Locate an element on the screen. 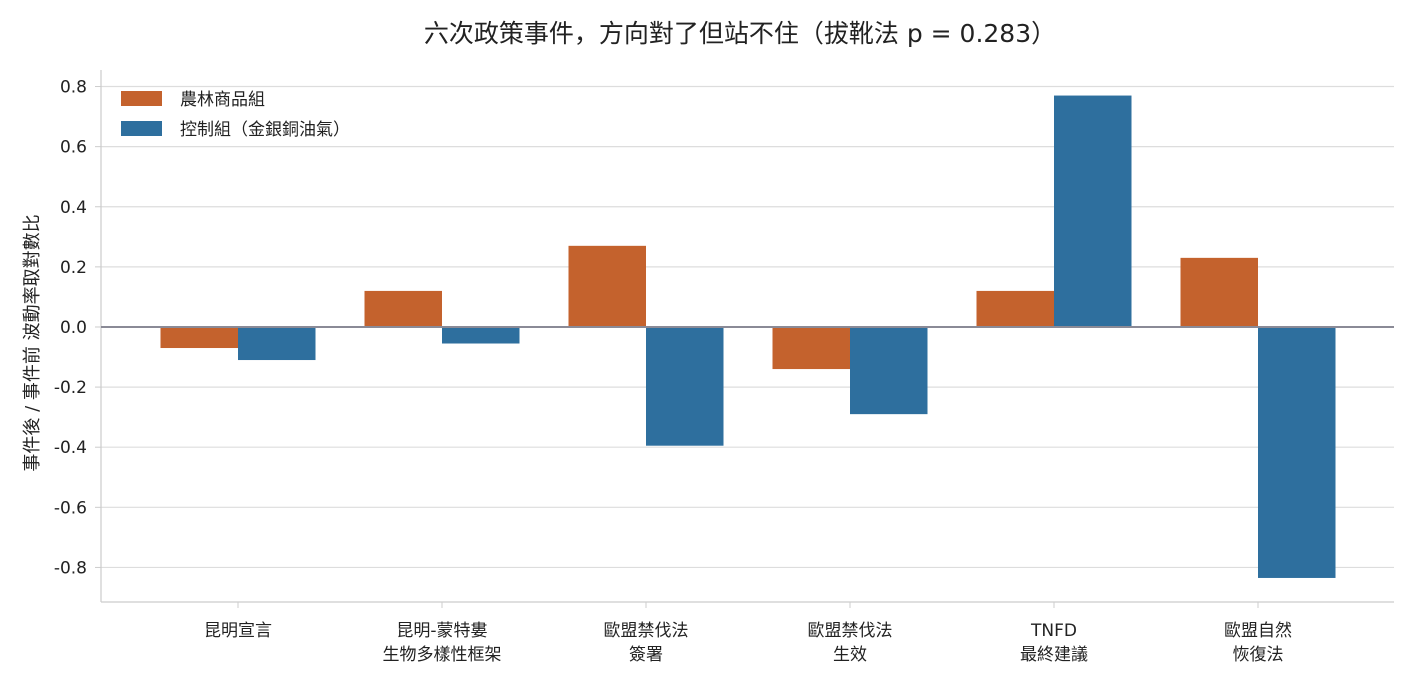  y-tick-label: 0.4 is located at coordinates (73, 208).